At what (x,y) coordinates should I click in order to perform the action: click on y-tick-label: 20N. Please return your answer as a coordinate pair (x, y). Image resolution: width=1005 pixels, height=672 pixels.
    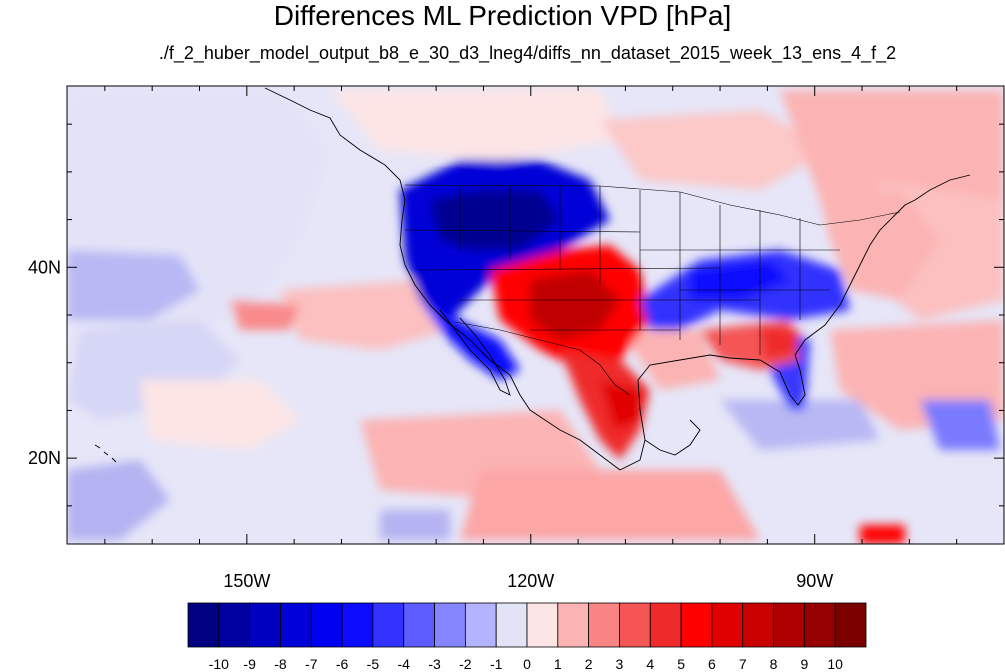
    Looking at the image, I should click on (44, 458).